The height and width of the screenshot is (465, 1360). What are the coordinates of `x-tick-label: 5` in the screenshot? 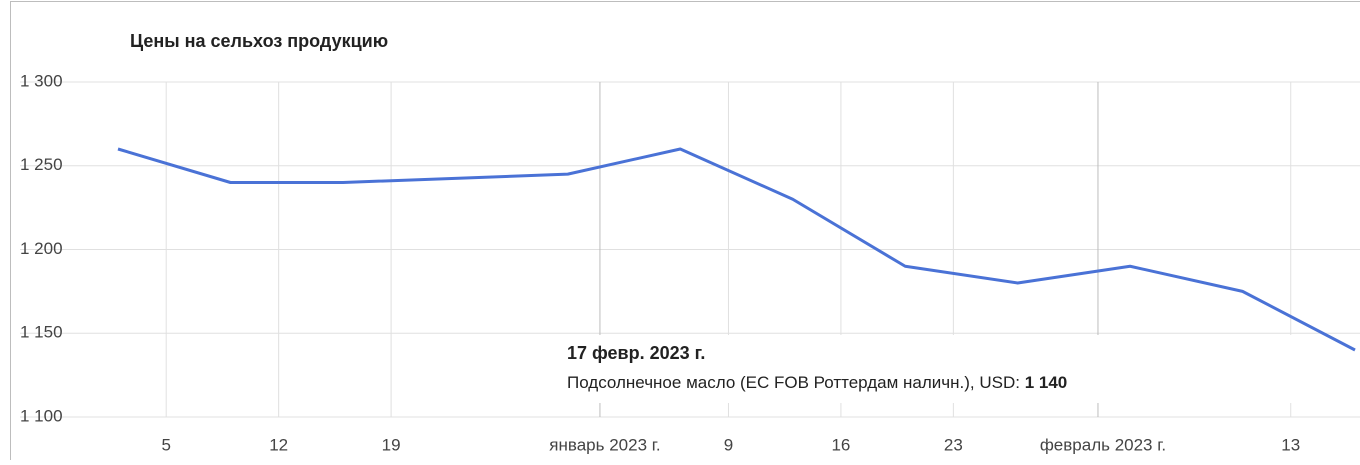 It's located at (165, 444).